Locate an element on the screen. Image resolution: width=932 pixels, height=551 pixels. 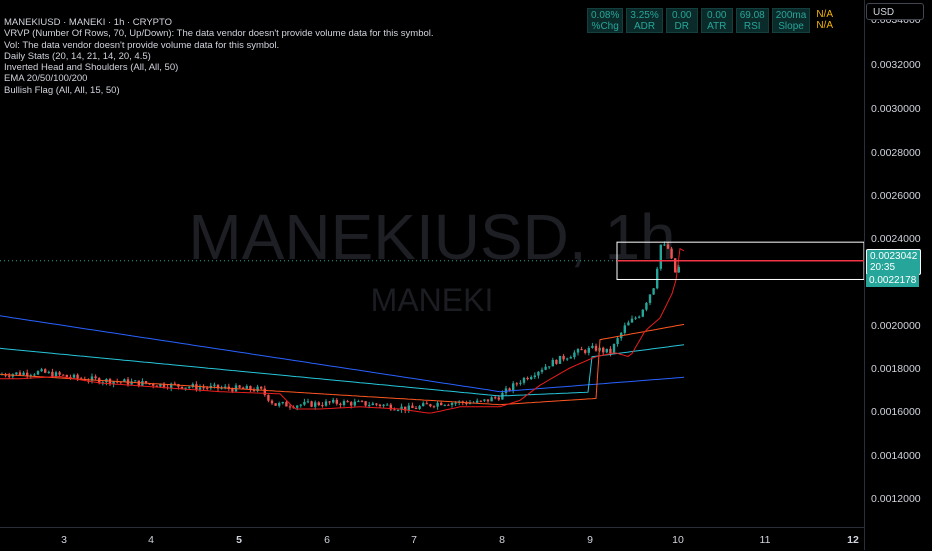
stat-atr: 0.00 ATR is located at coordinates (716, 20).